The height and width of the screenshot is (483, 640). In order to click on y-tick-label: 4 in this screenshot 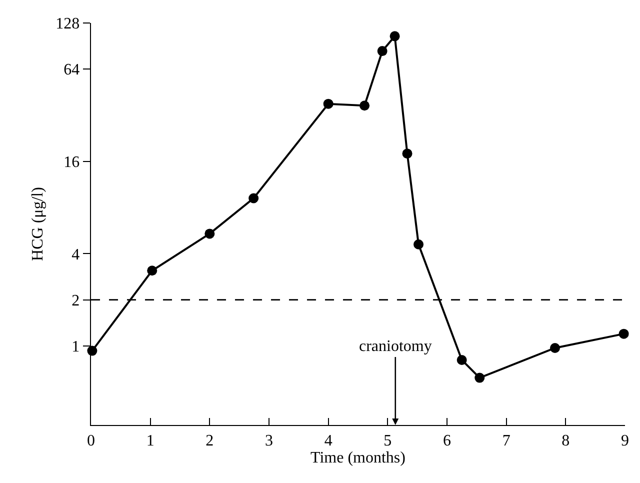, I will do `click(76, 255)`.